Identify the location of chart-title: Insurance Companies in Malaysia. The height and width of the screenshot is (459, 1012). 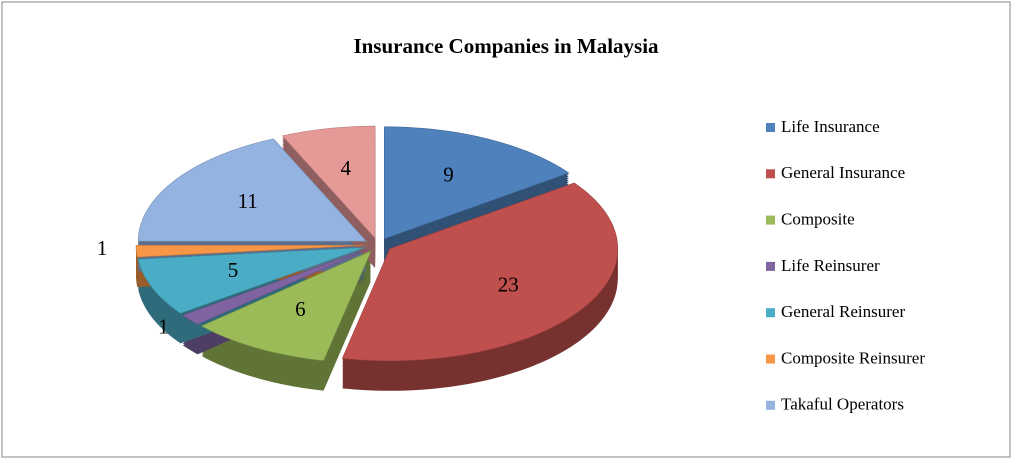
(506, 46).